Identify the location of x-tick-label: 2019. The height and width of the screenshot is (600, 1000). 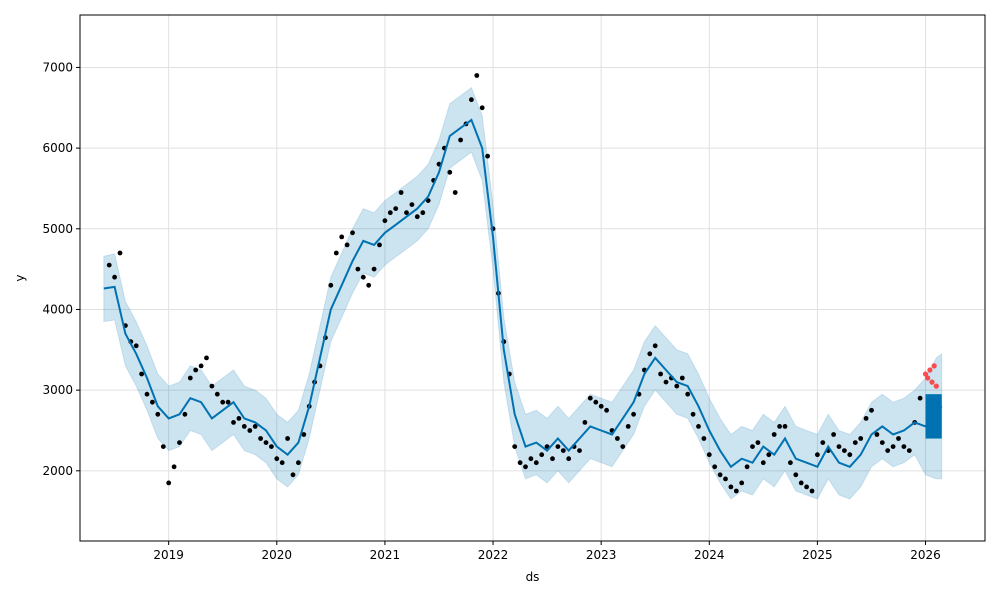
(168, 555).